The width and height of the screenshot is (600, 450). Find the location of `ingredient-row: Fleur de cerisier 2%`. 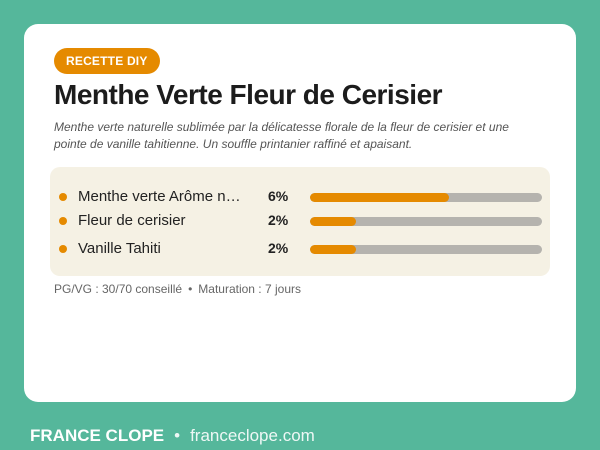

ingredient-row: Fleur de cerisier 2% is located at coordinates (300, 221).